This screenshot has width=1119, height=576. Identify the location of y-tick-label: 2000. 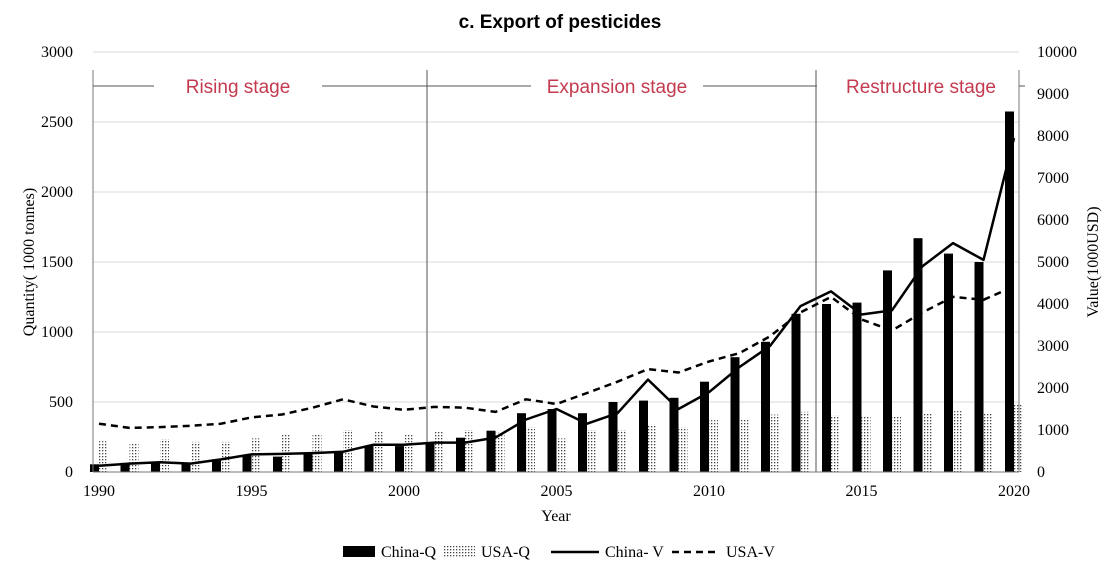
(57, 192).